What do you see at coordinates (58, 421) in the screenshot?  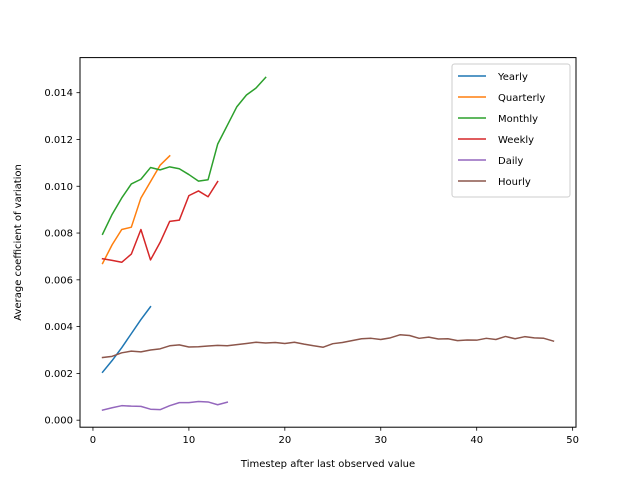 I see `y-tick-label: 0.000` at bounding box center [58, 421].